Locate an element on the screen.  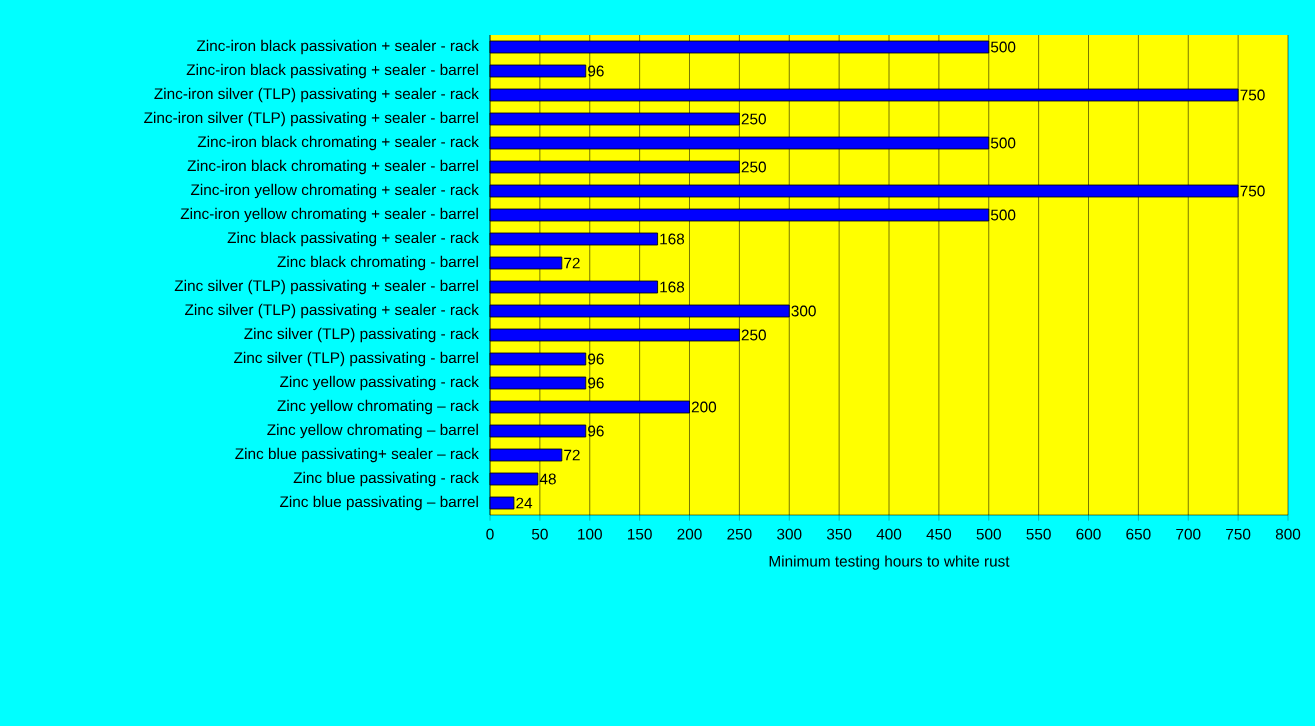
x-tick-label: 650 is located at coordinates (1138, 534).